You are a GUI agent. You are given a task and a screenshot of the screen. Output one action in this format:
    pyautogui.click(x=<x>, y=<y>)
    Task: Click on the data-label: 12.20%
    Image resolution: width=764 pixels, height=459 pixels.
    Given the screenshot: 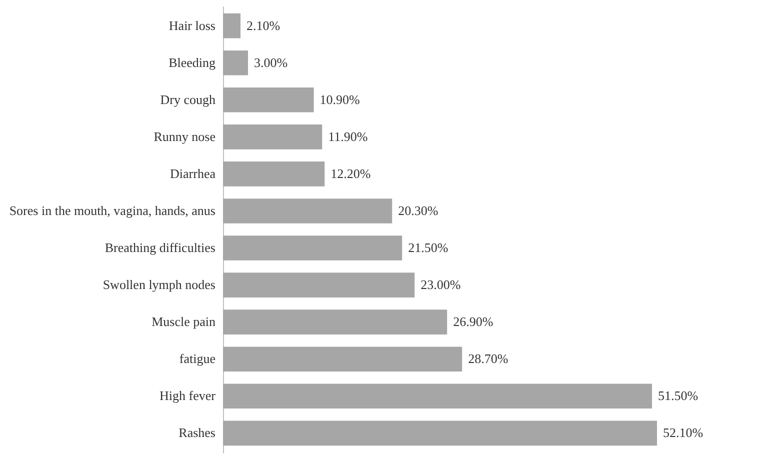 What is the action you would take?
    pyautogui.click(x=350, y=173)
    